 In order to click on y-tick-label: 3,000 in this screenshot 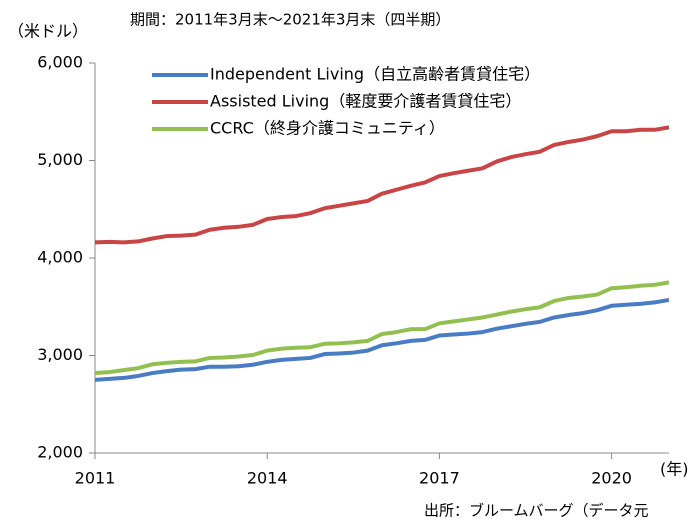, I will do `click(60, 354)`.